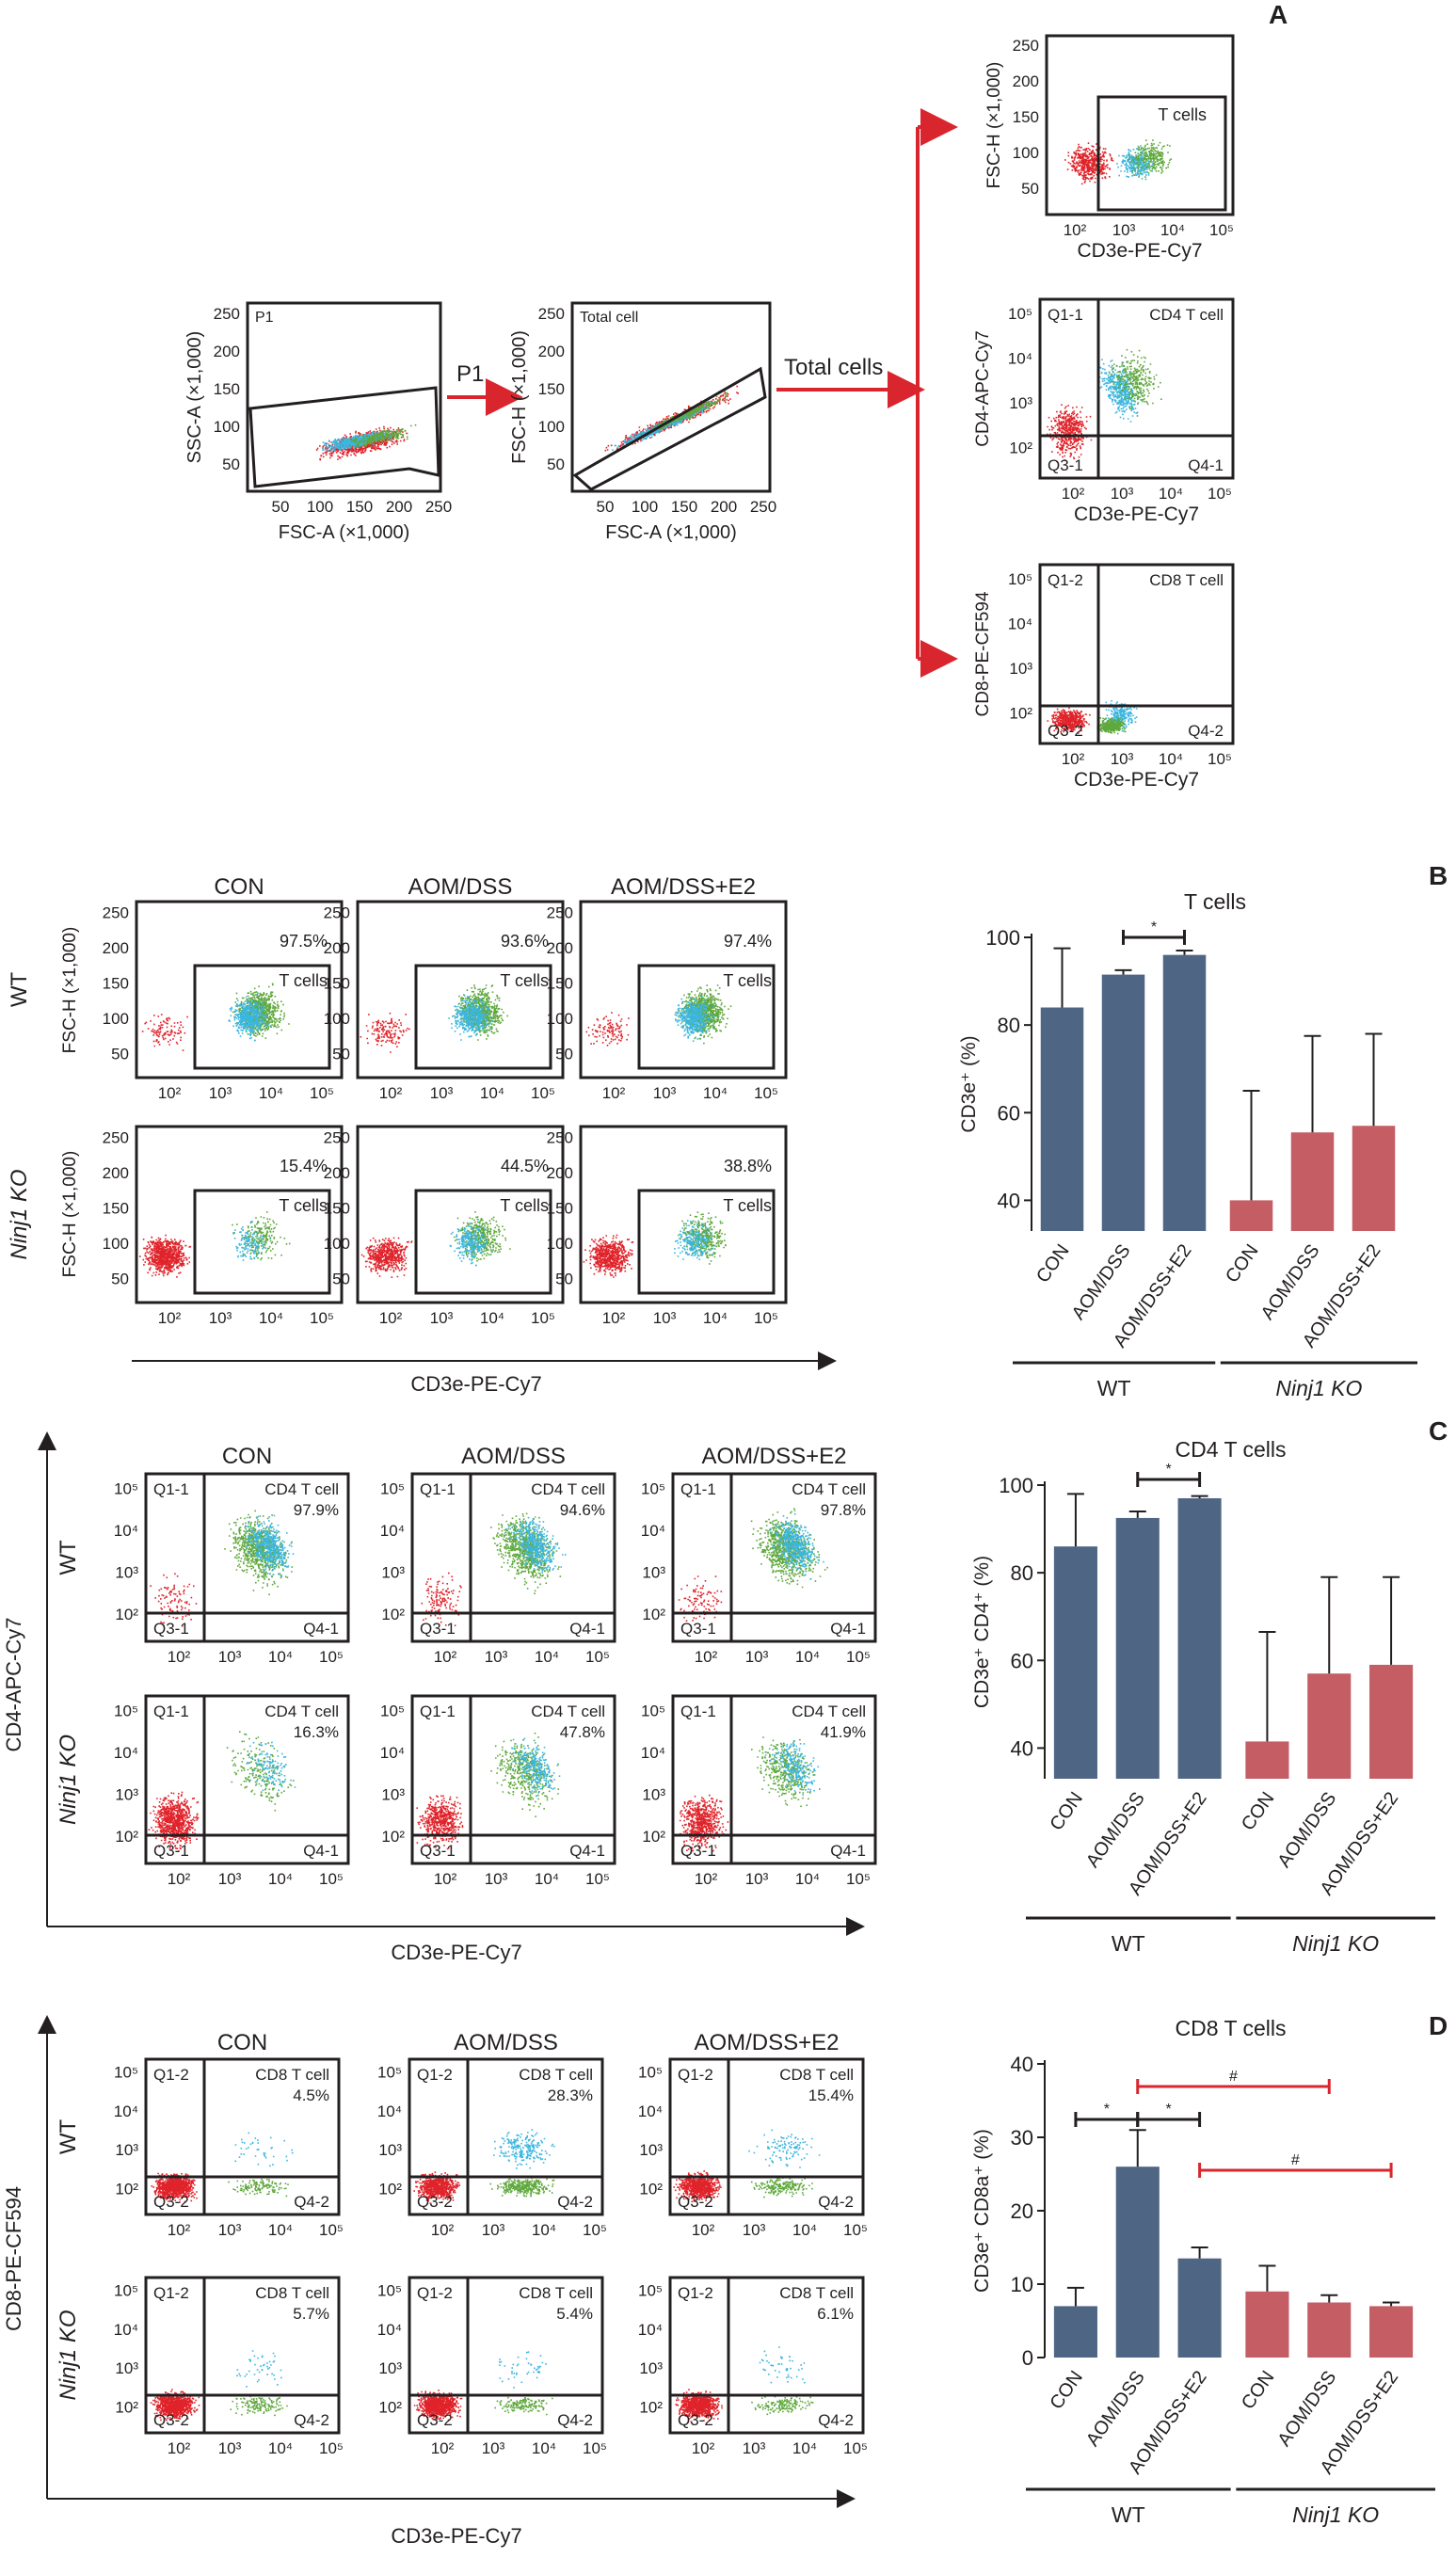  Describe the element at coordinates (438, 507) in the screenshot. I see `p1-xtick: 250` at that location.